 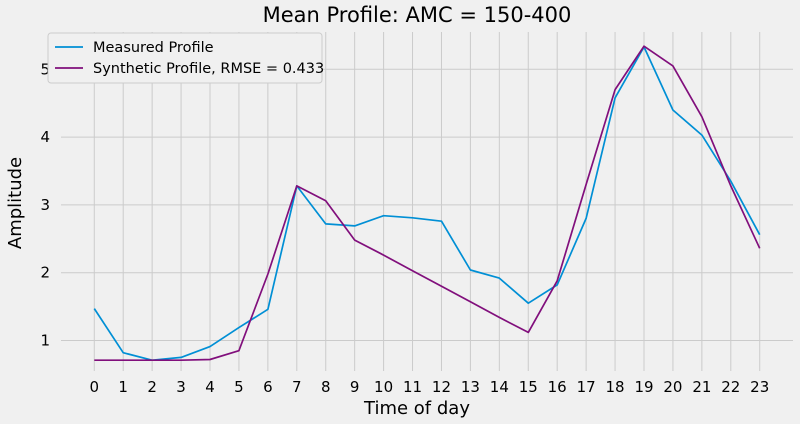 What do you see at coordinates (208, 69) in the screenshot?
I see `legend-label-synthetic: Synthetic Profile, RMSE = 0.433` at bounding box center [208, 69].